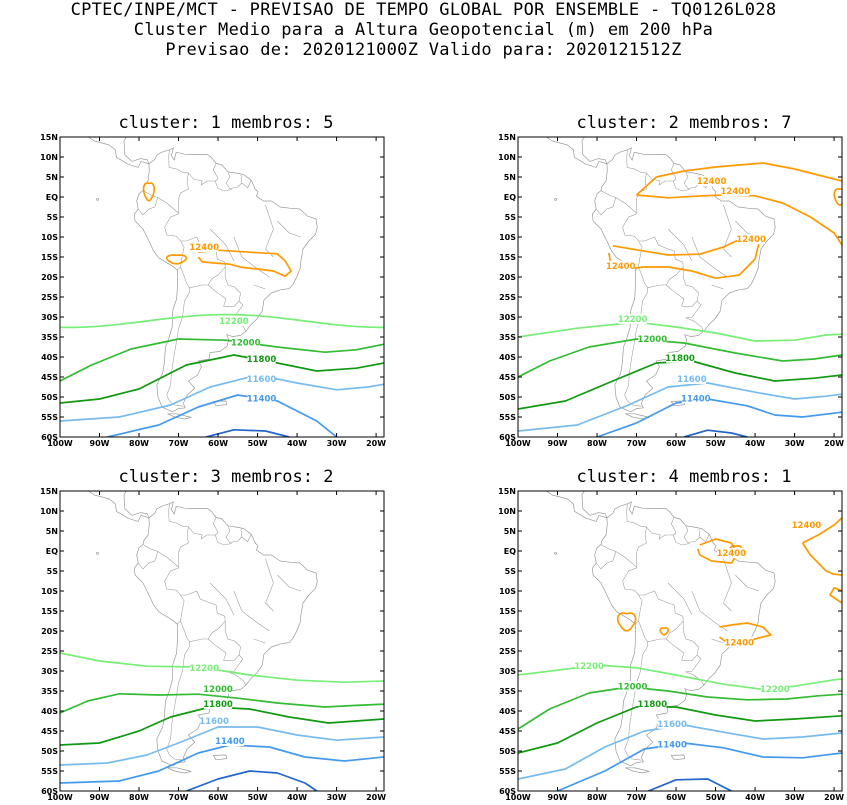 Image resolution: width=847 pixels, height=805 pixels. What do you see at coordinates (218, 705) in the screenshot?
I see `contour-label: 11800` at bounding box center [218, 705].